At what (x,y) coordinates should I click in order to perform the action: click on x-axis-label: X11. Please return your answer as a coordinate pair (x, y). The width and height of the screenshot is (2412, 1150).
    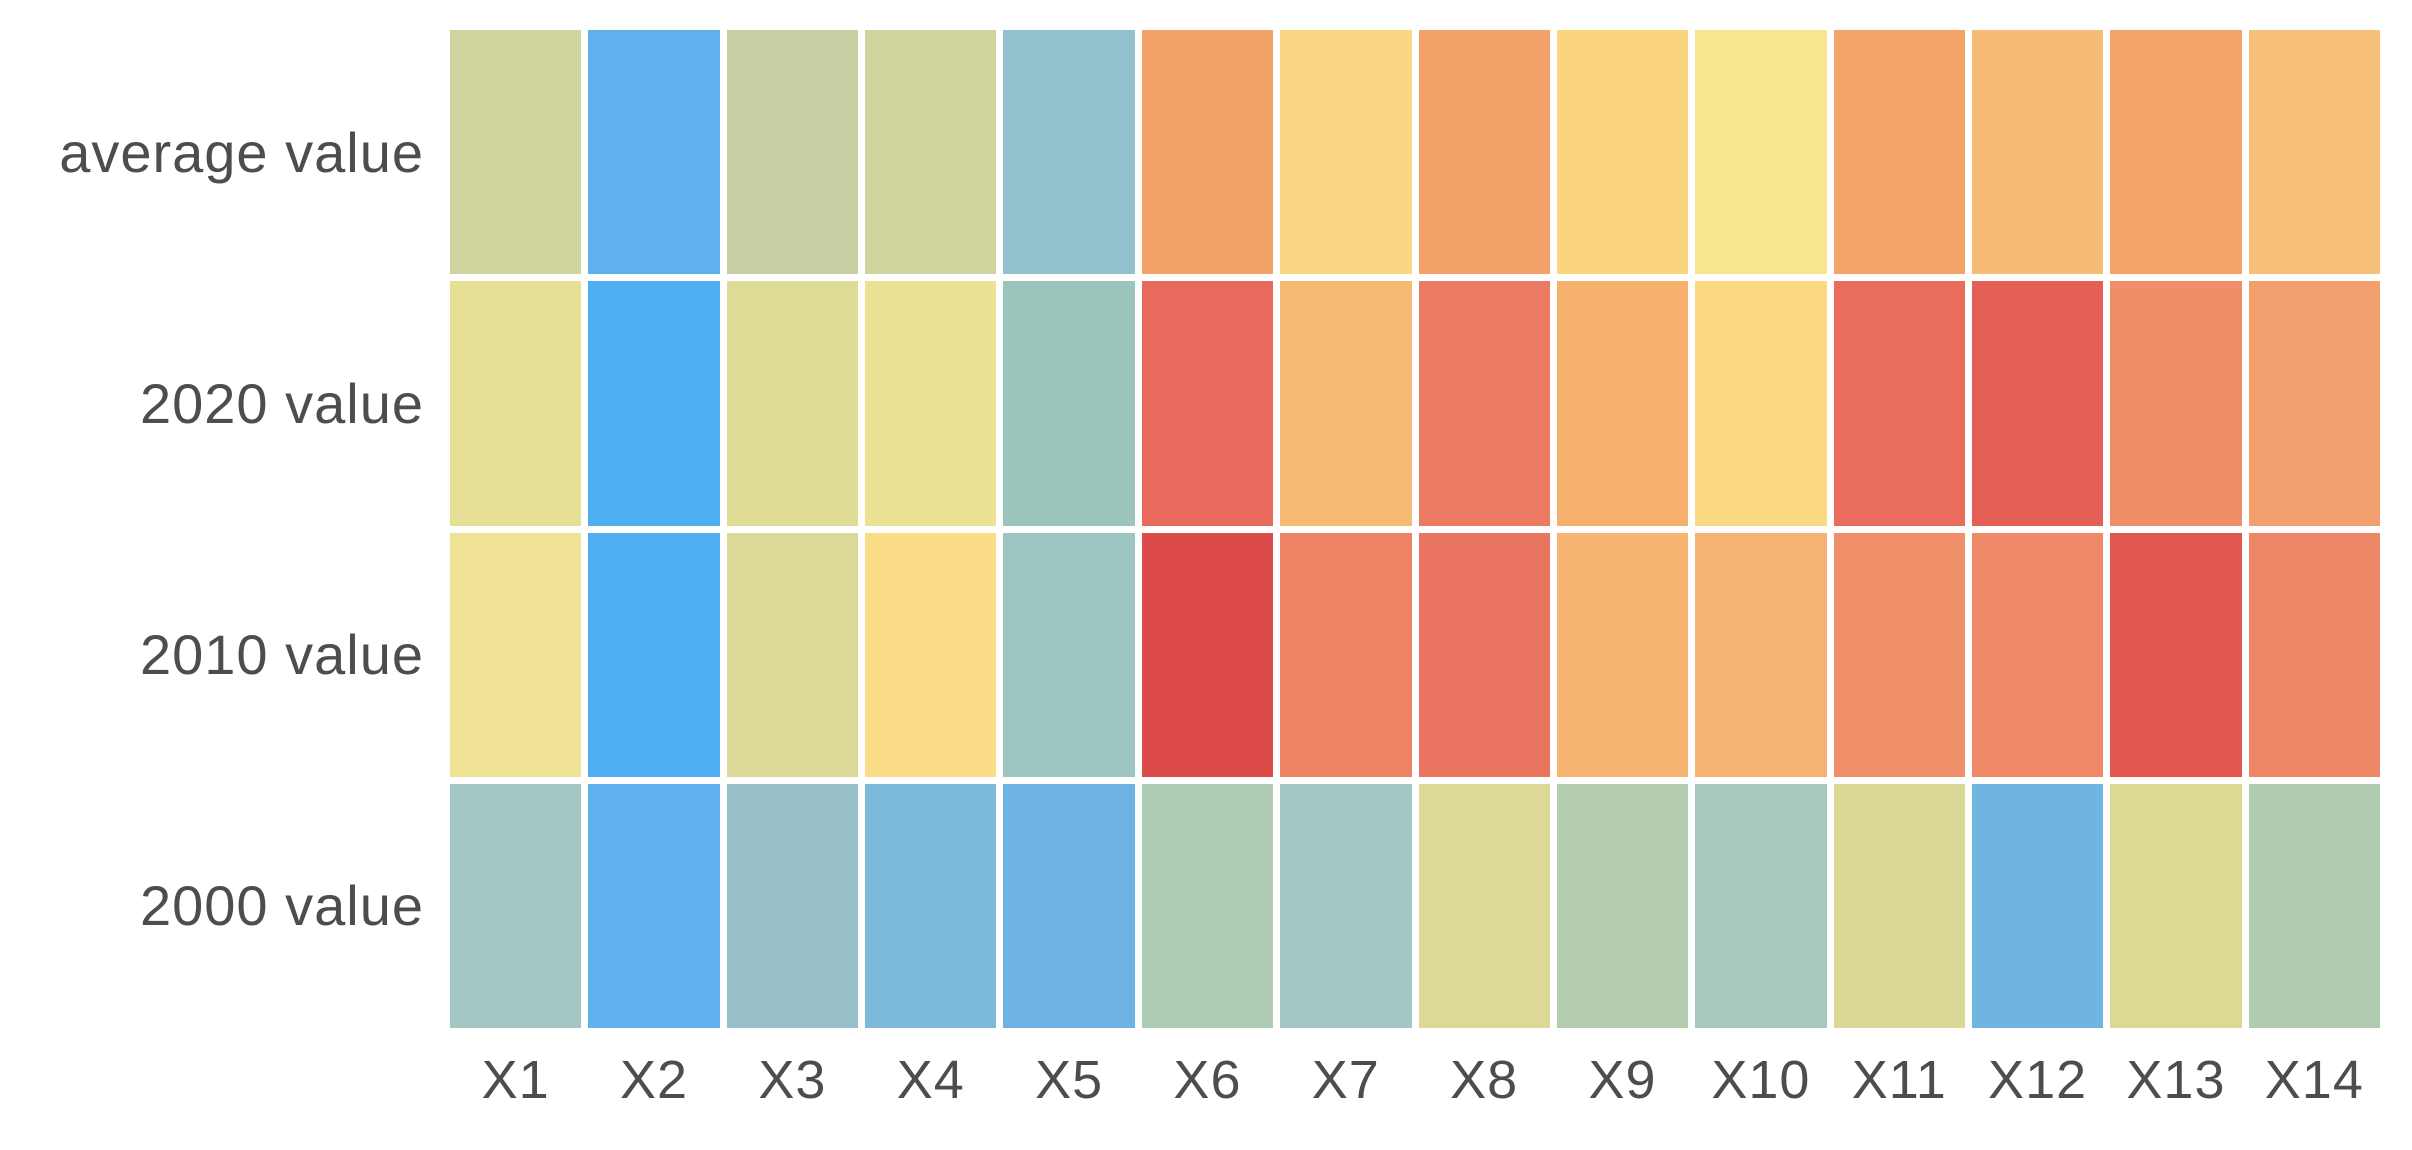
    Looking at the image, I should click on (1899, 1080).